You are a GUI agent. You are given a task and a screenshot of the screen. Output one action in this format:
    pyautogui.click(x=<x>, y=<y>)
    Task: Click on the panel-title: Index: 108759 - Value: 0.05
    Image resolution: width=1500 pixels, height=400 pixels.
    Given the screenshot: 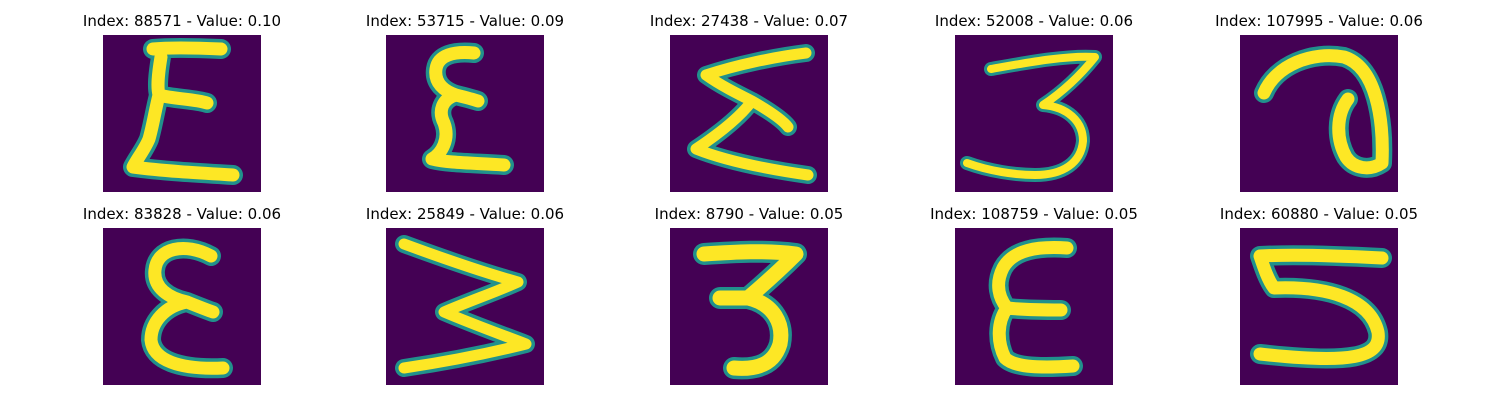 What is the action you would take?
    pyautogui.click(x=1034, y=214)
    